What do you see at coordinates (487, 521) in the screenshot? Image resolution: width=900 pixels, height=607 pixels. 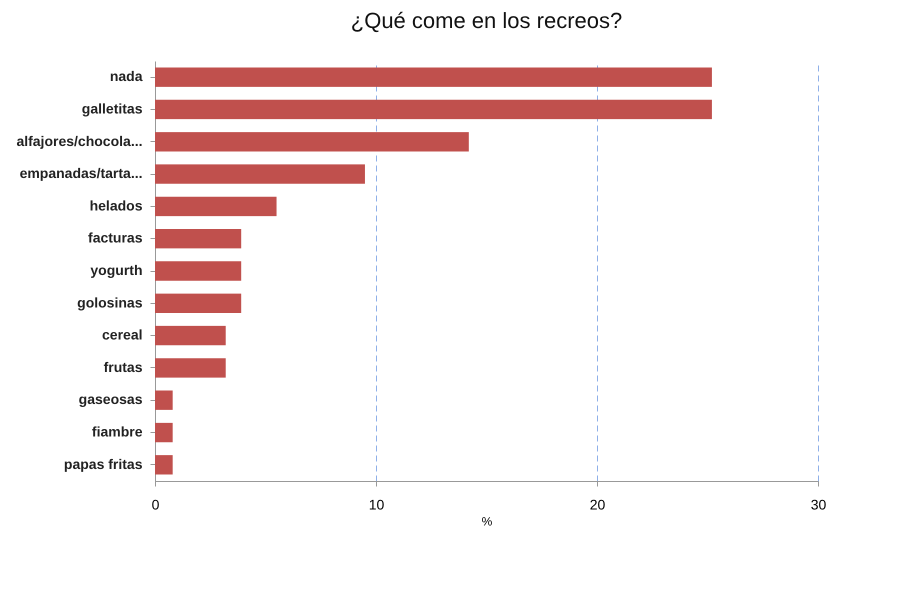 I see `x-axis-title: %` at bounding box center [487, 521].